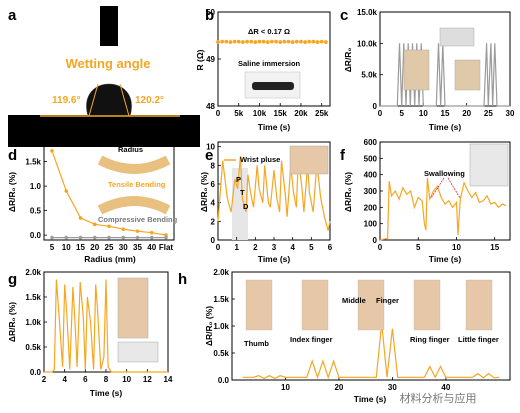  I want to click on hand-index-photo, so click(315, 305).